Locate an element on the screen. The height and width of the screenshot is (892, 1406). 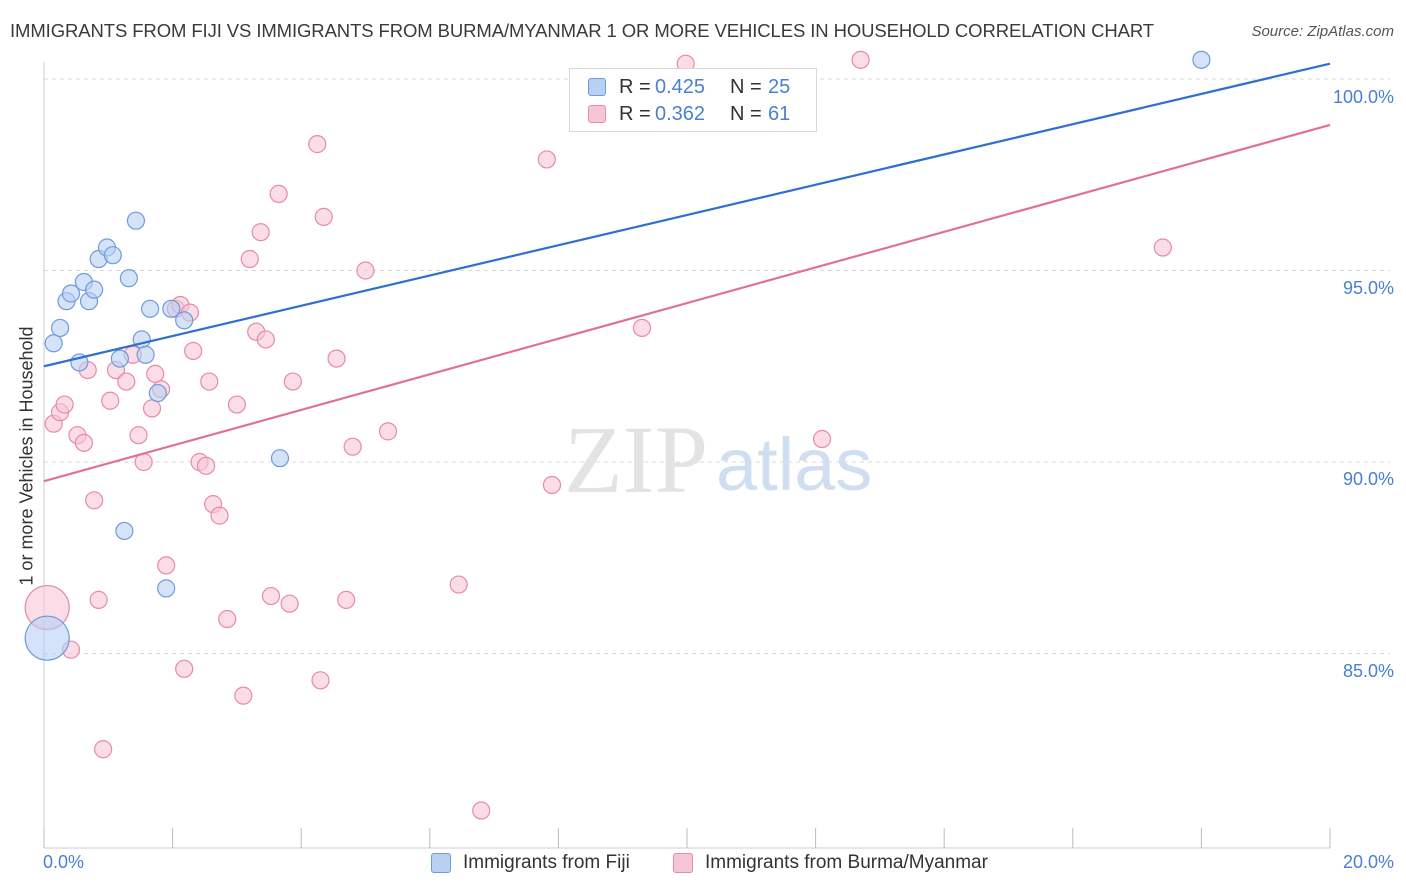
y-tick-label: 95.0% is located at coordinates (1368, 288).